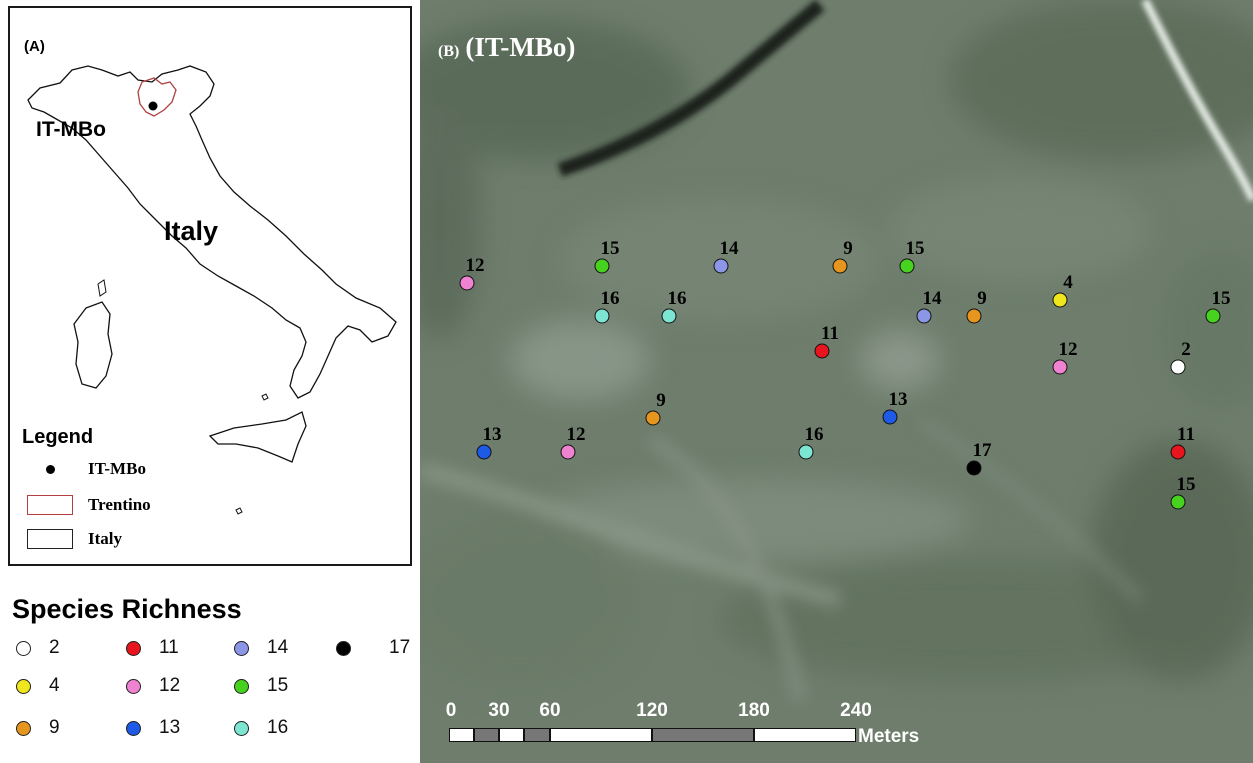 This screenshot has width=1253, height=763. What do you see at coordinates (170, 685) in the screenshot?
I see `richness-value: 12` at bounding box center [170, 685].